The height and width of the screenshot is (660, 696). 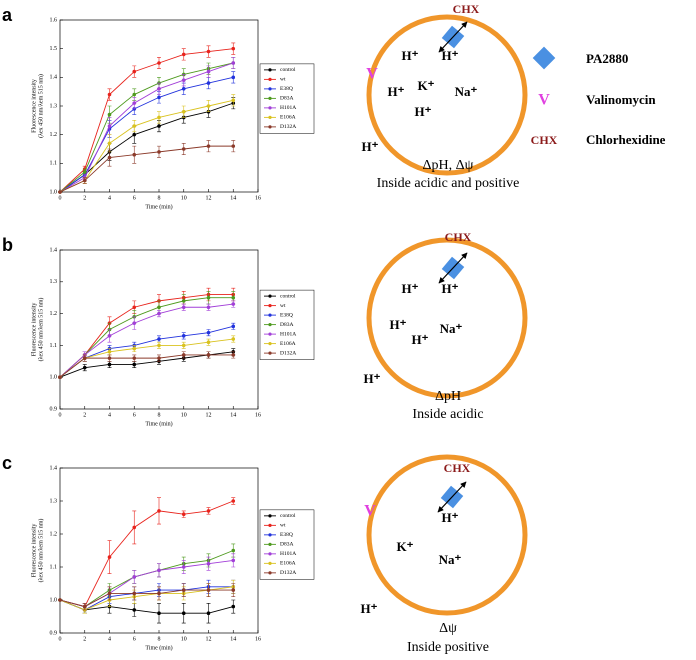 What do you see at coordinates (451, 328) in the screenshot?
I see `ion-label: Na⁺` at bounding box center [451, 328].